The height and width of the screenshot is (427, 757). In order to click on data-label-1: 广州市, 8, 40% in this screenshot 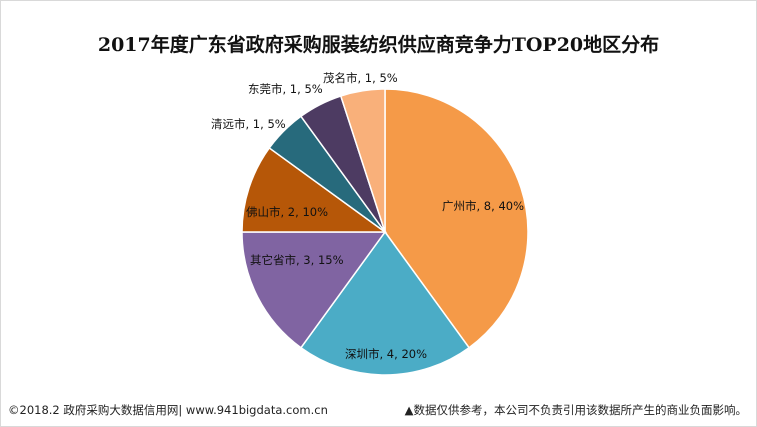, I will do `click(483, 206)`.